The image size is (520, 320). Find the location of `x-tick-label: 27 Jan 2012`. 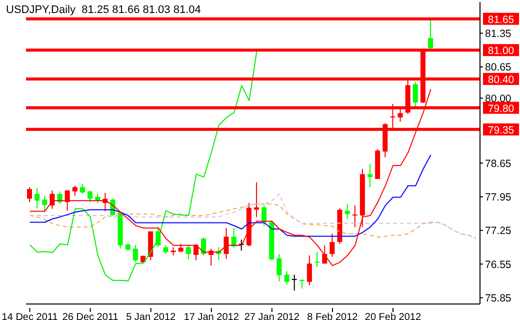

x-tick-label: 27 Jan 2012 is located at coordinates (272, 316).